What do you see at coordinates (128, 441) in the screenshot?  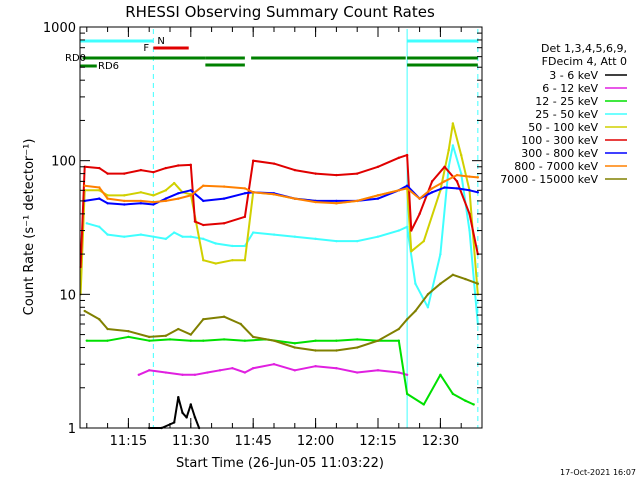 I see `x-tick-label-0: 11:15` at bounding box center [128, 441].